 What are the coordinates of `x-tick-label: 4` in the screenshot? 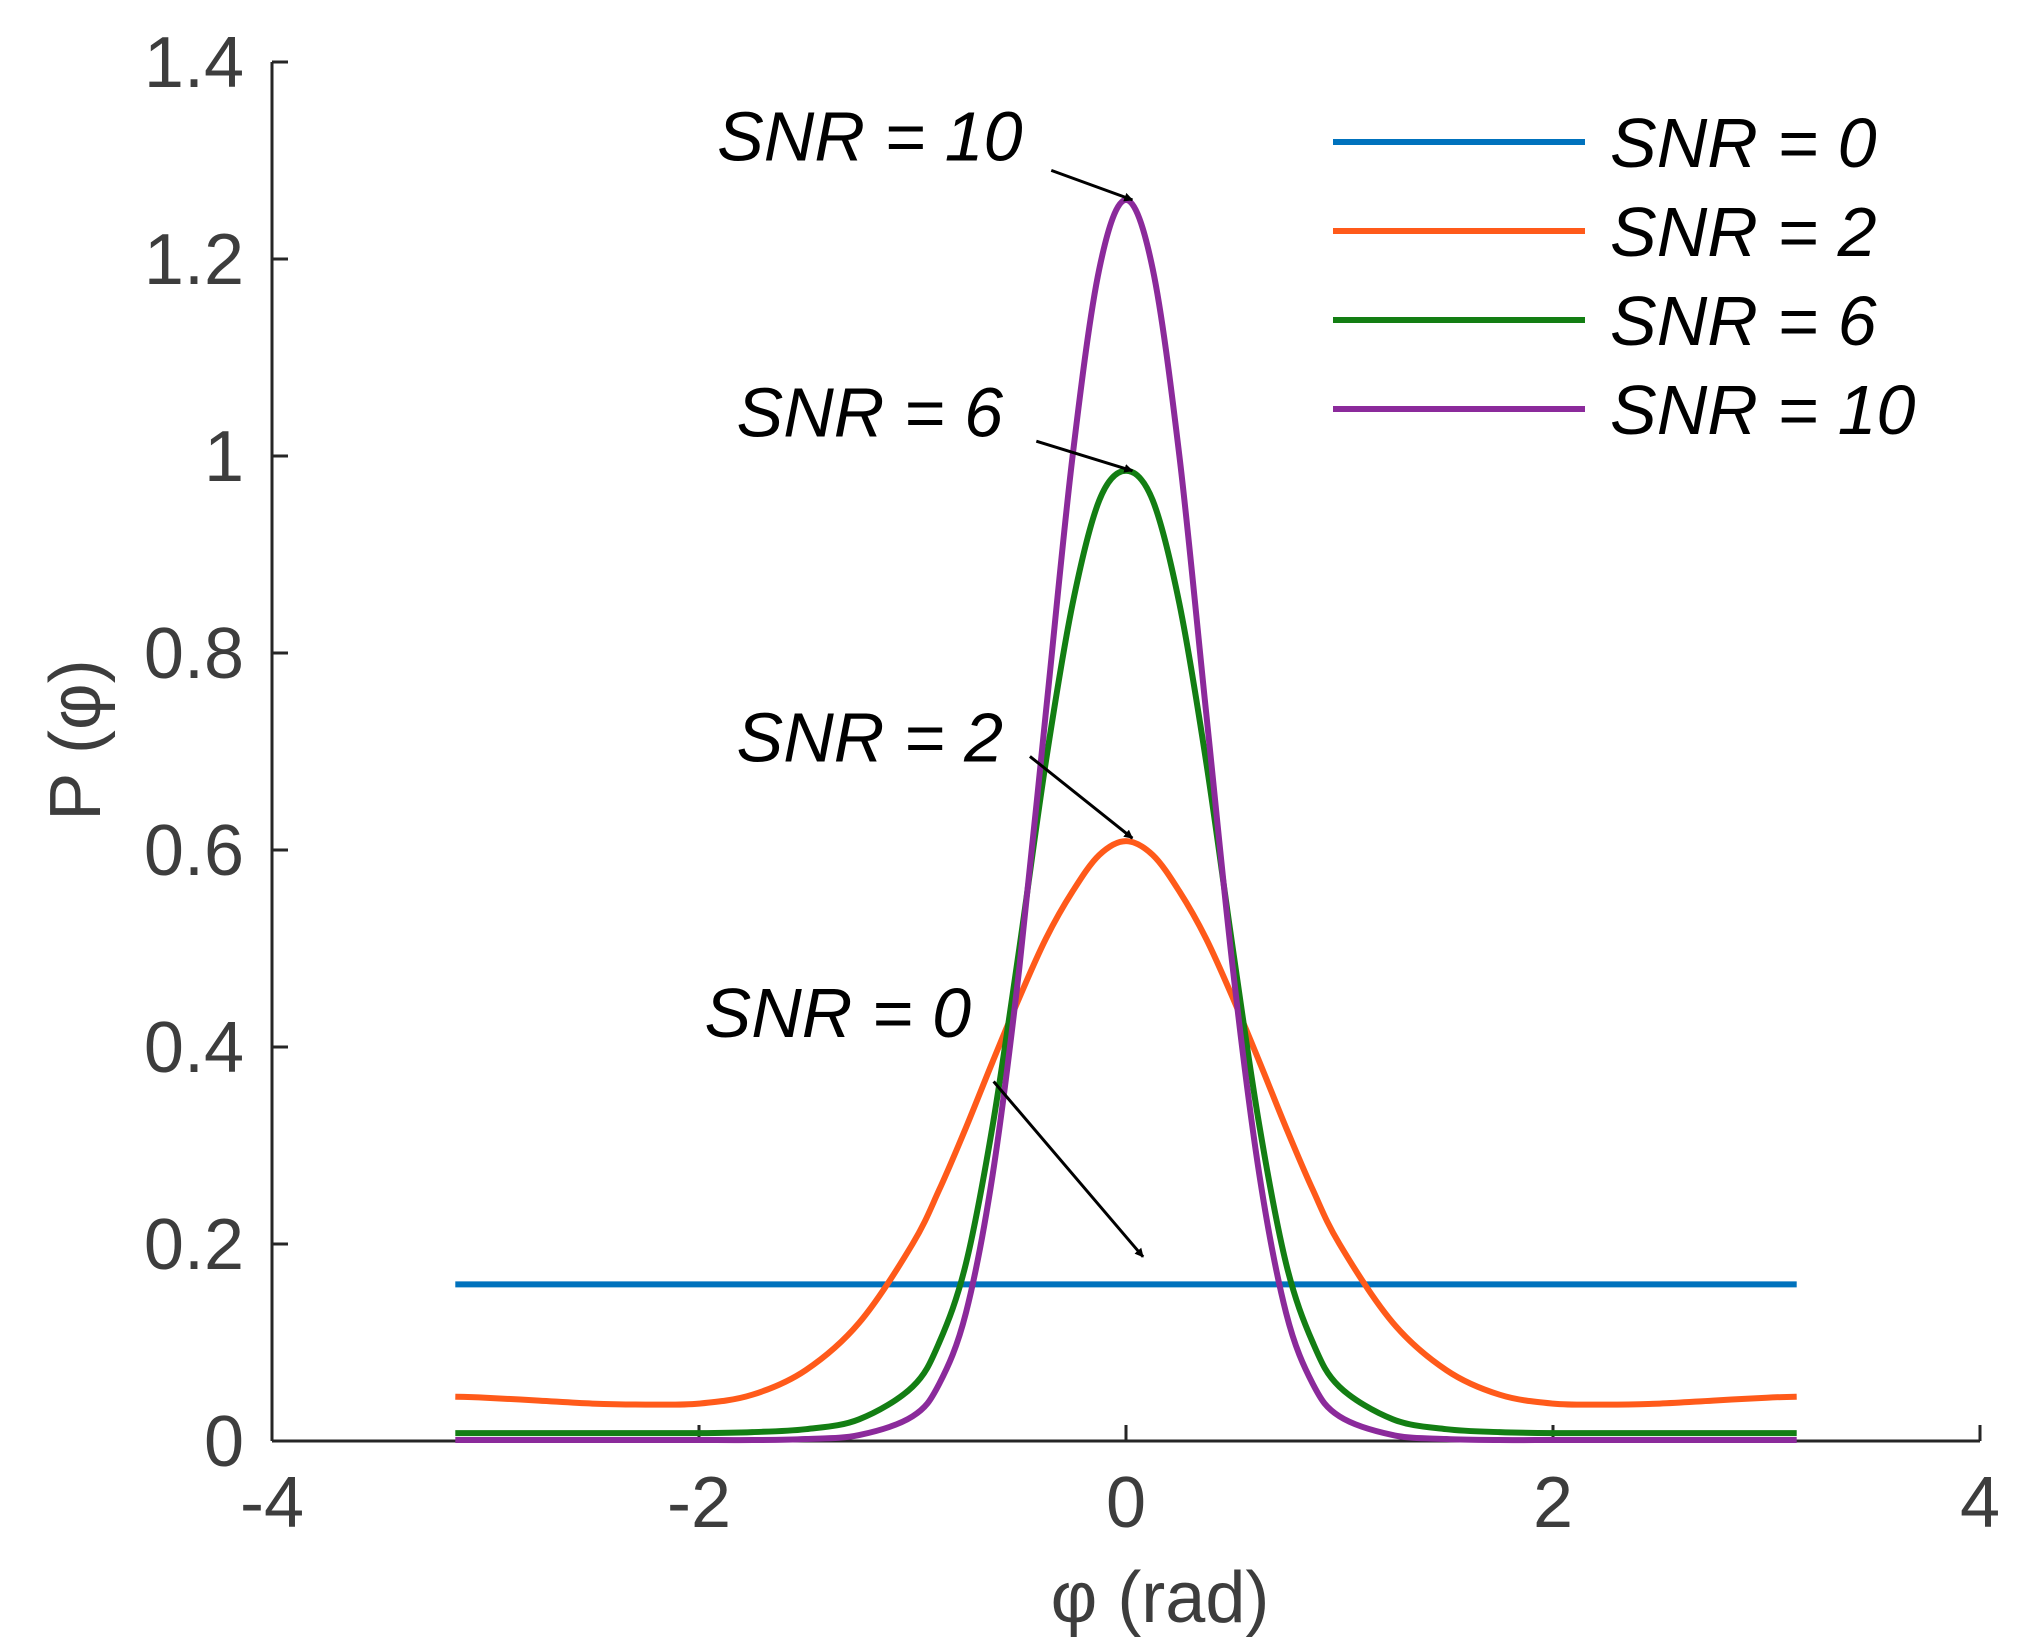 It's located at (1980, 1503).